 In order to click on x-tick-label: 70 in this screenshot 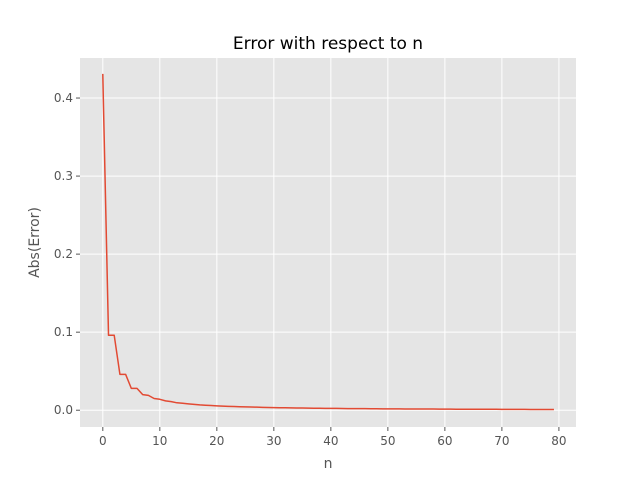, I will do `click(501, 441)`.